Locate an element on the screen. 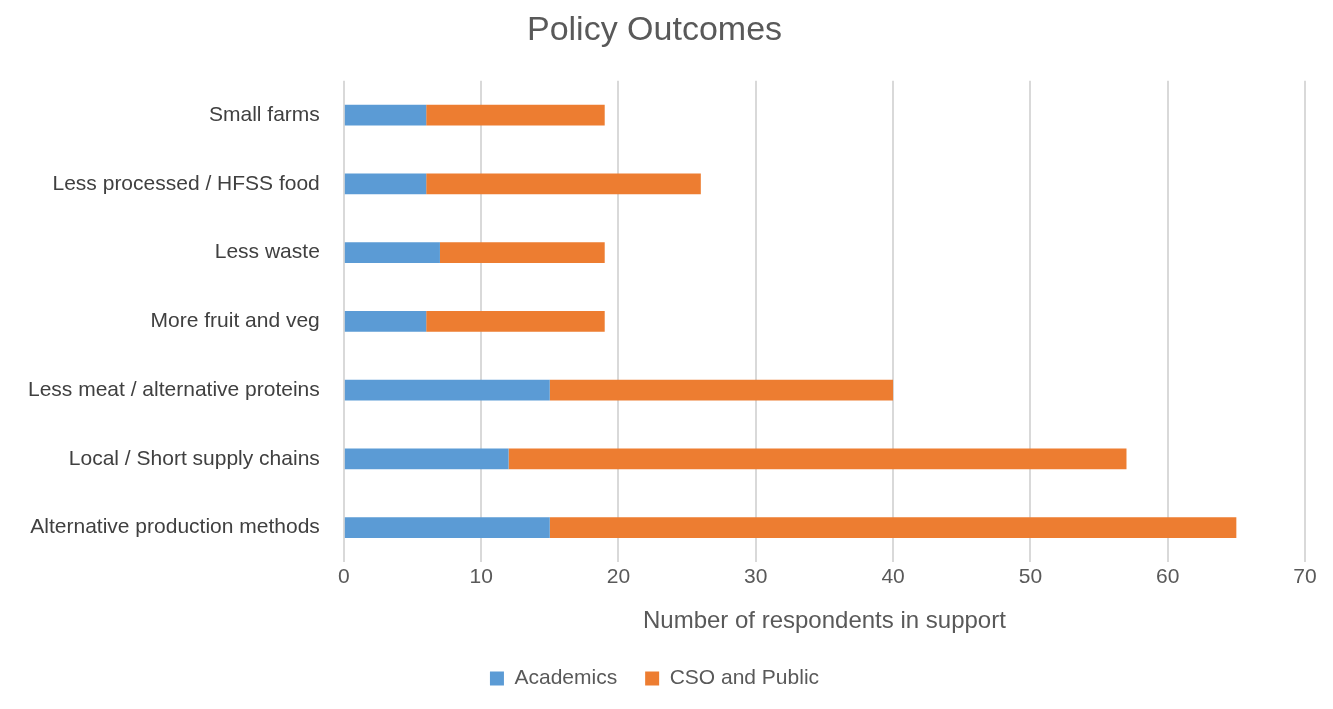 The height and width of the screenshot is (709, 1333). x-tick-label: 10 is located at coordinates (481, 576).